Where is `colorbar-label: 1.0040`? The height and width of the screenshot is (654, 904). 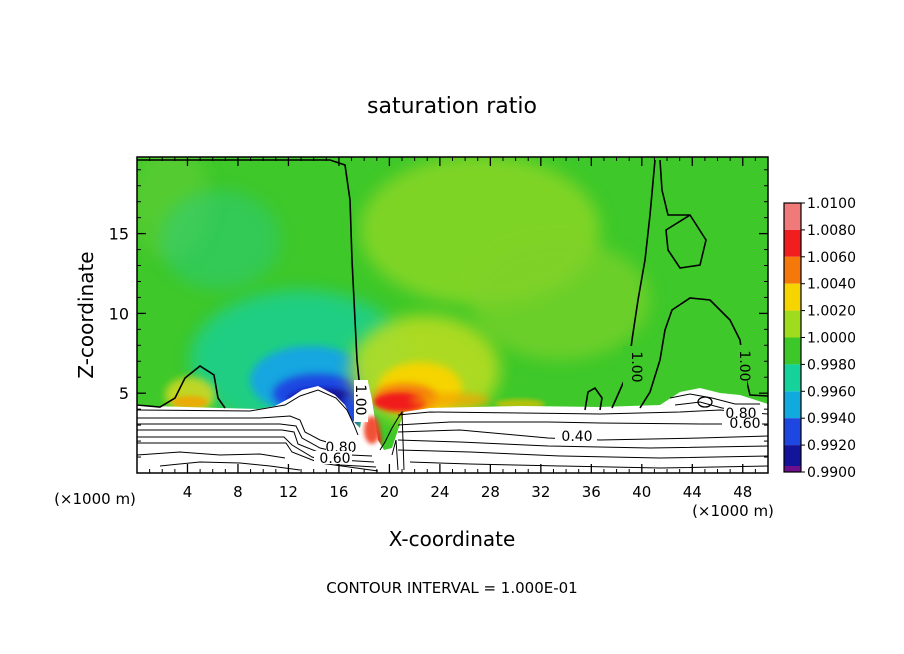 colorbar-label: 1.0040 is located at coordinates (831, 285).